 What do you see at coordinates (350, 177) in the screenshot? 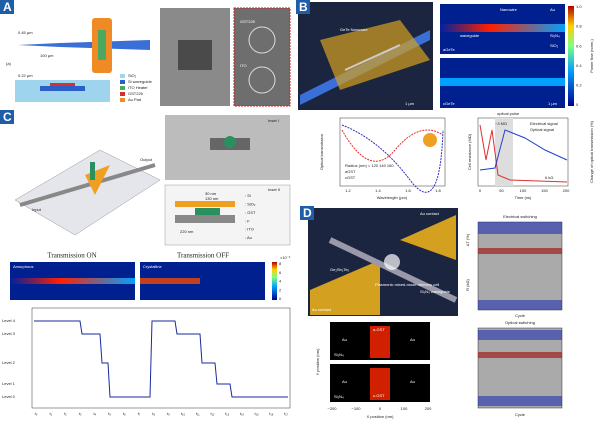
I see `legend-text: cGST` at bounding box center [350, 177].